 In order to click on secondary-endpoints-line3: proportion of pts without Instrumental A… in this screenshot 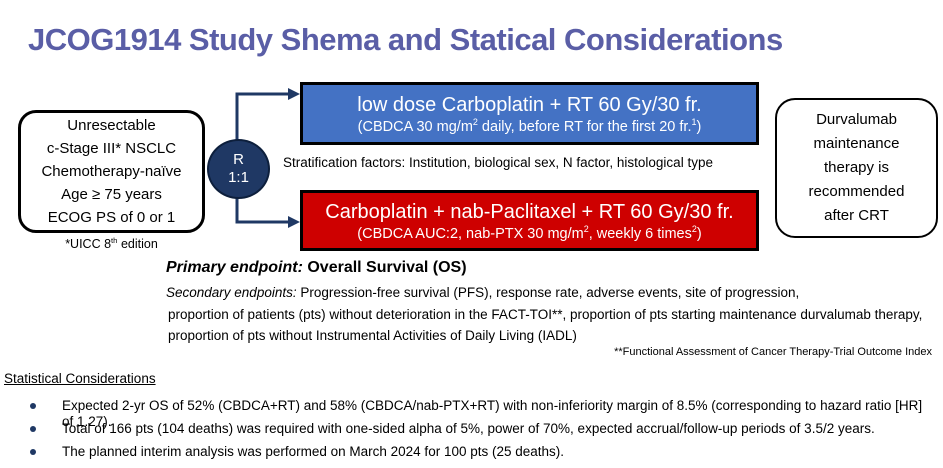, I will do `click(372, 335)`.